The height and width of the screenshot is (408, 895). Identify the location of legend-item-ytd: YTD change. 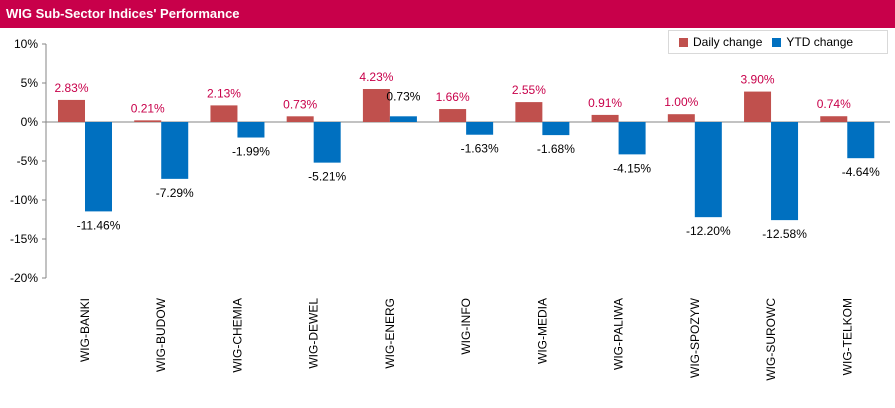
(812, 42).